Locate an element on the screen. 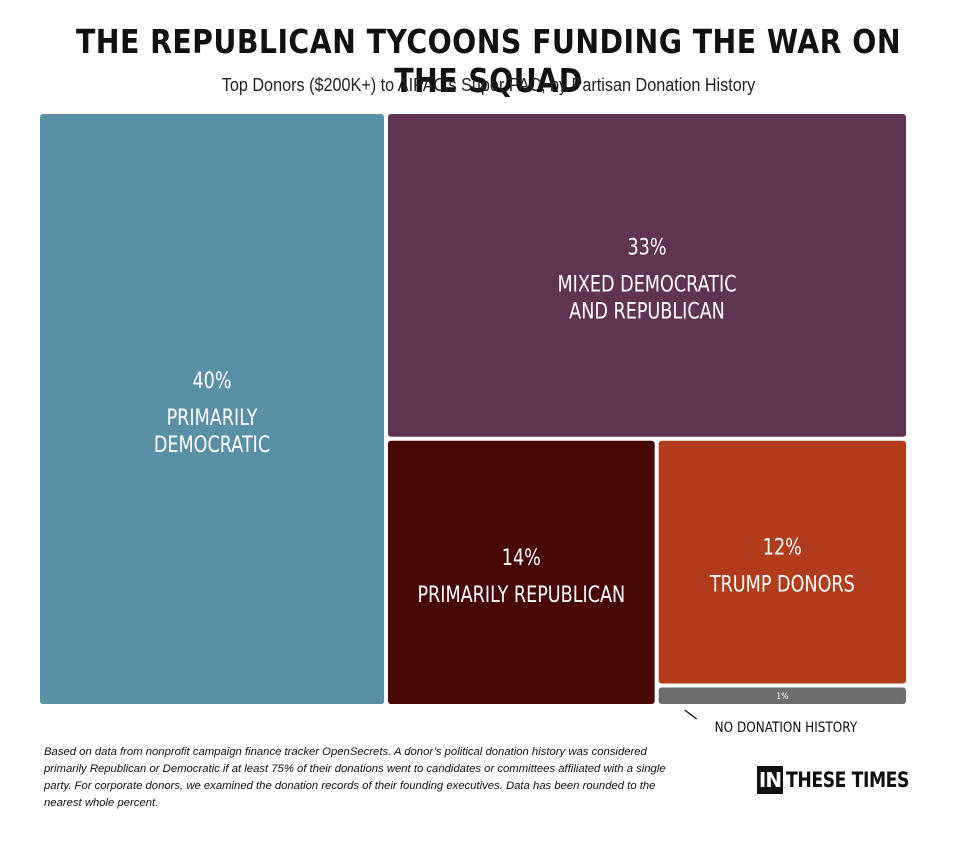 Image resolution: width=977 pixels, height=849 pixels. segment-rect-primarily-republican is located at coordinates (521, 572).